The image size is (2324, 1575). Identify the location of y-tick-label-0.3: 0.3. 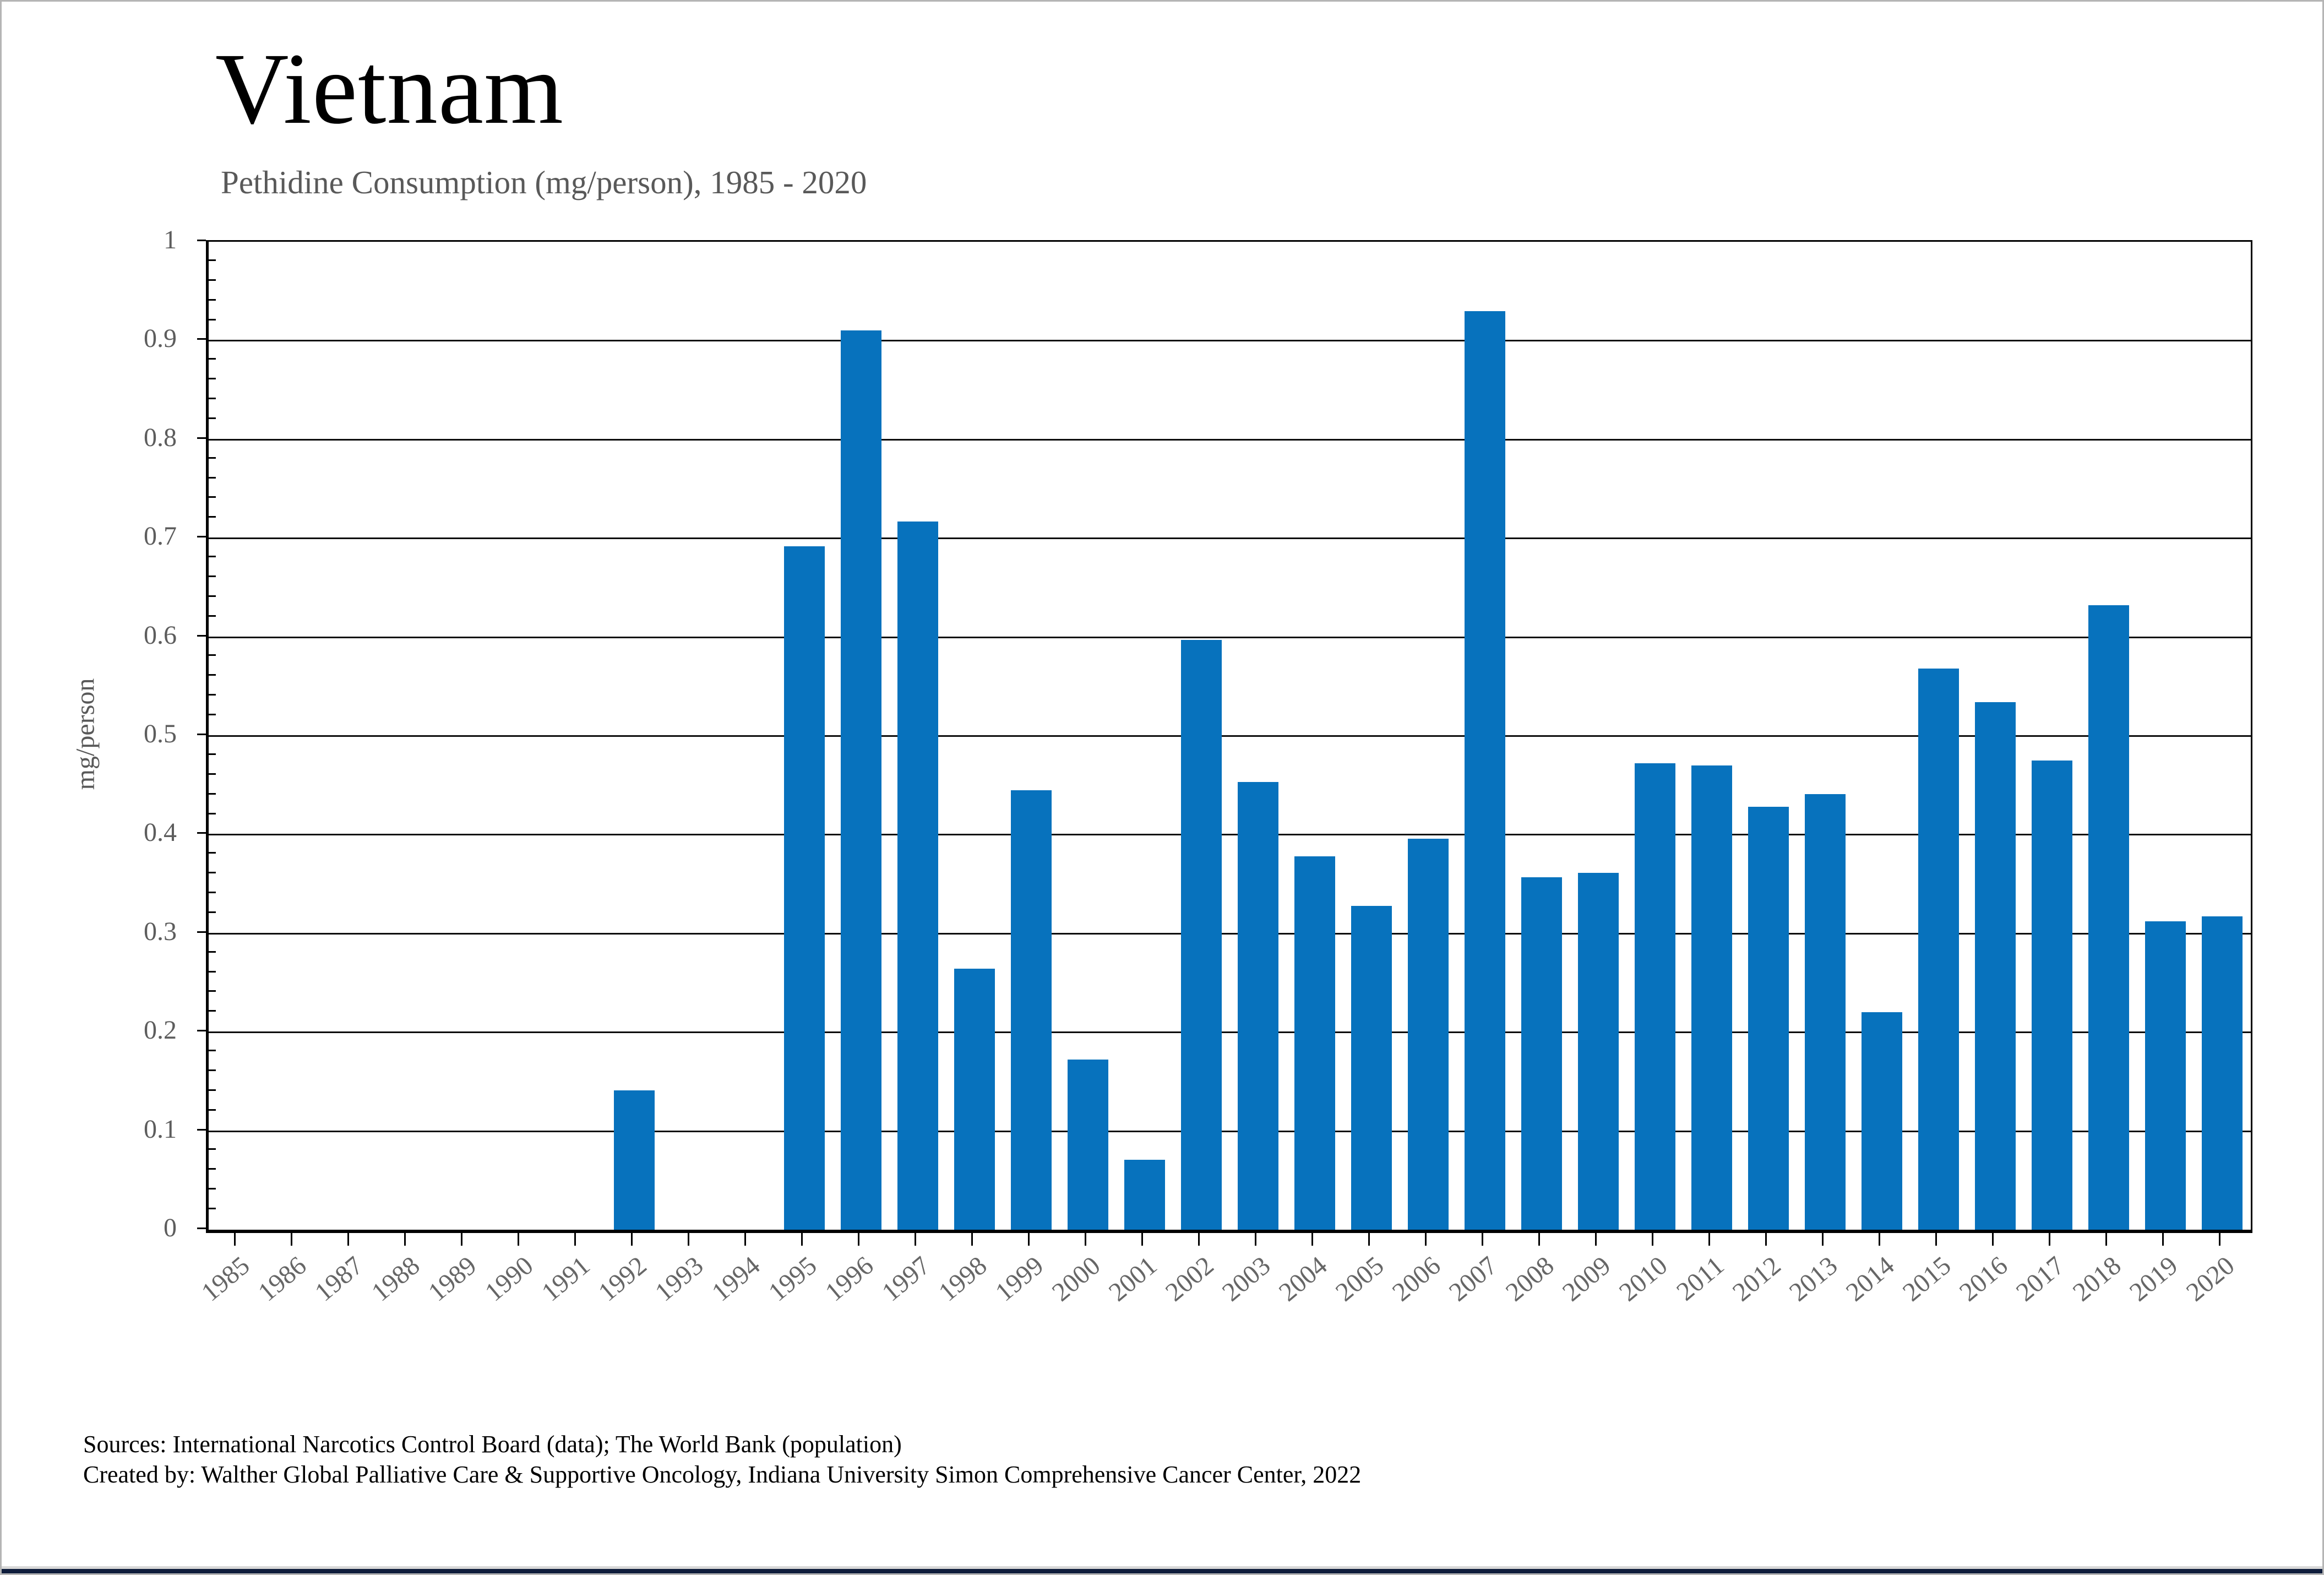
(161, 931).